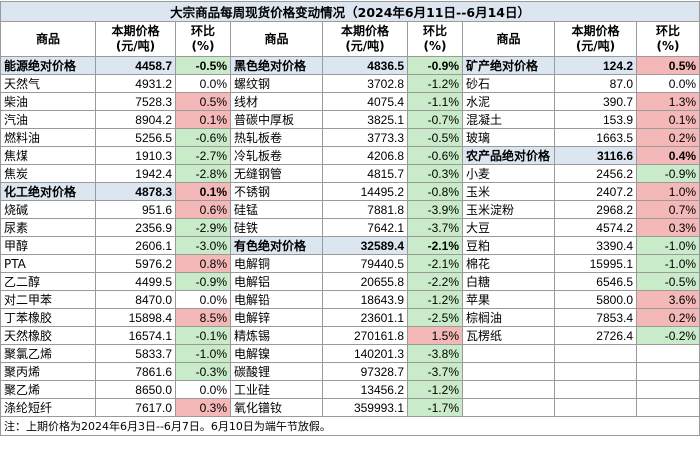 The width and height of the screenshot is (700, 450). I want to click on change: 0.3%, so click(667, 227).